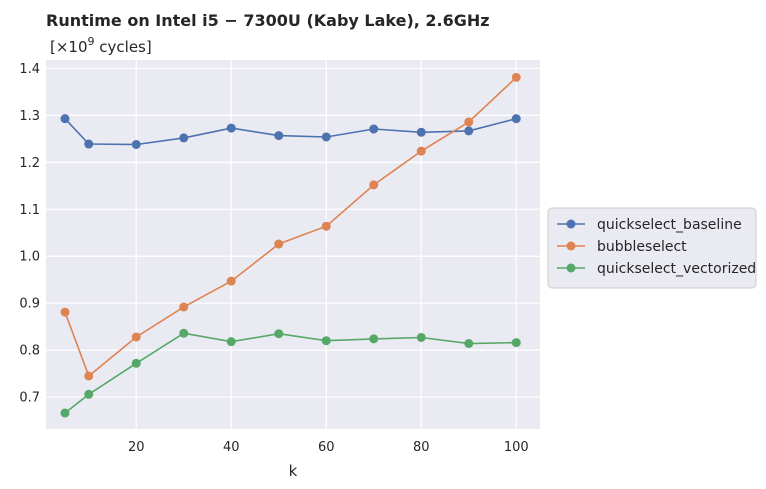  I want to click on x-tick-label: 100, so click(516, 447).